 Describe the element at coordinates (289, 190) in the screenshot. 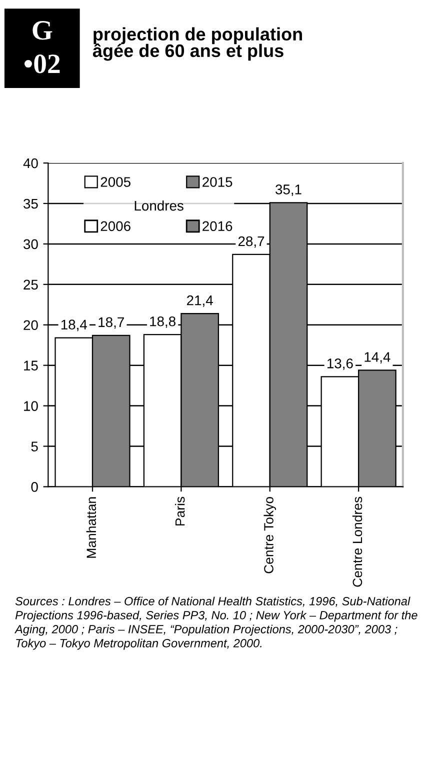

I see `data-label: 35,1` at that location.